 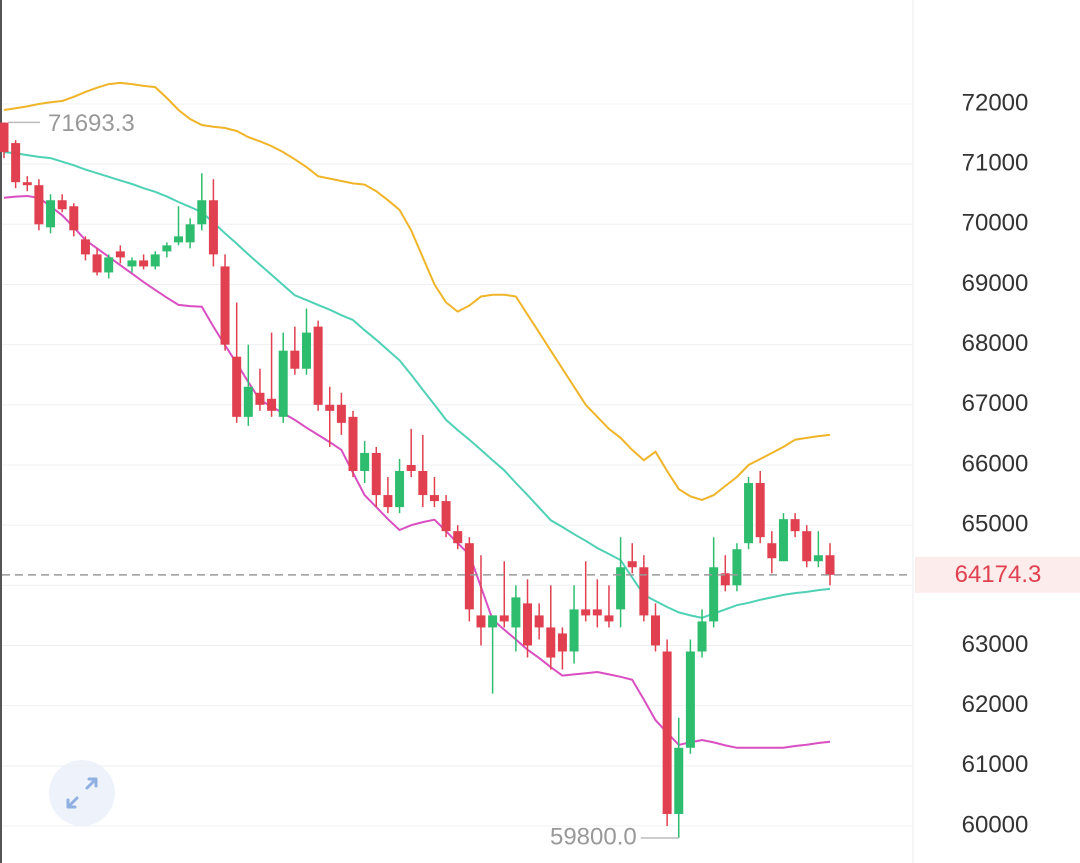 What do you see at coordinates (995, 343) in the screenshot?
I see `y-tick-label: 68000` at bounding box center [995, 343].